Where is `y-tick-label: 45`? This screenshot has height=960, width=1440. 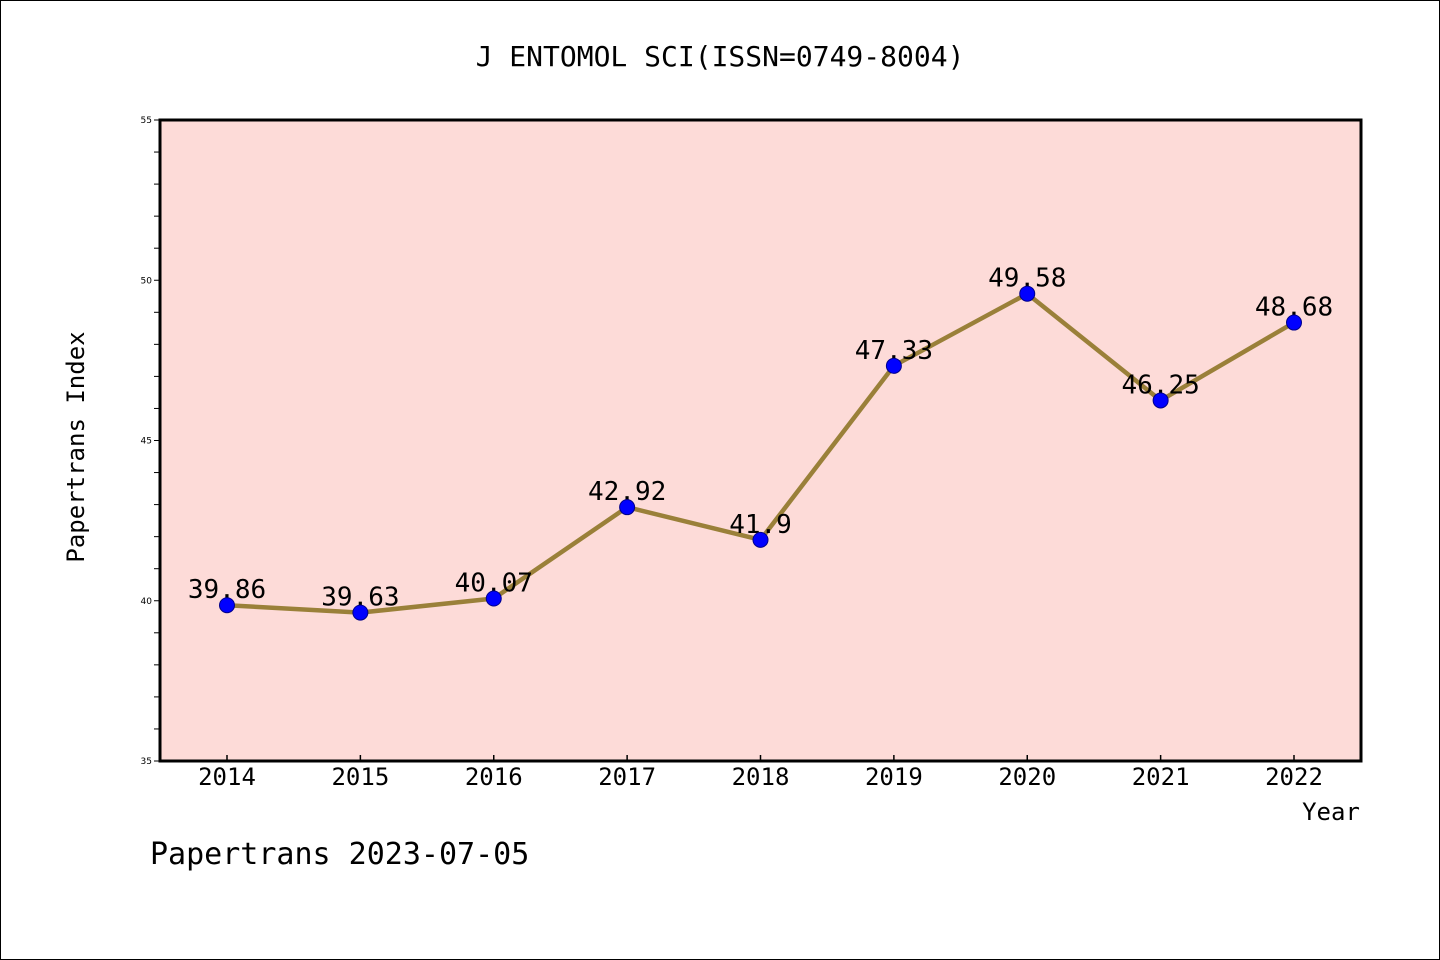 y-tick-label: 45 is located at coordinates (146, 442).